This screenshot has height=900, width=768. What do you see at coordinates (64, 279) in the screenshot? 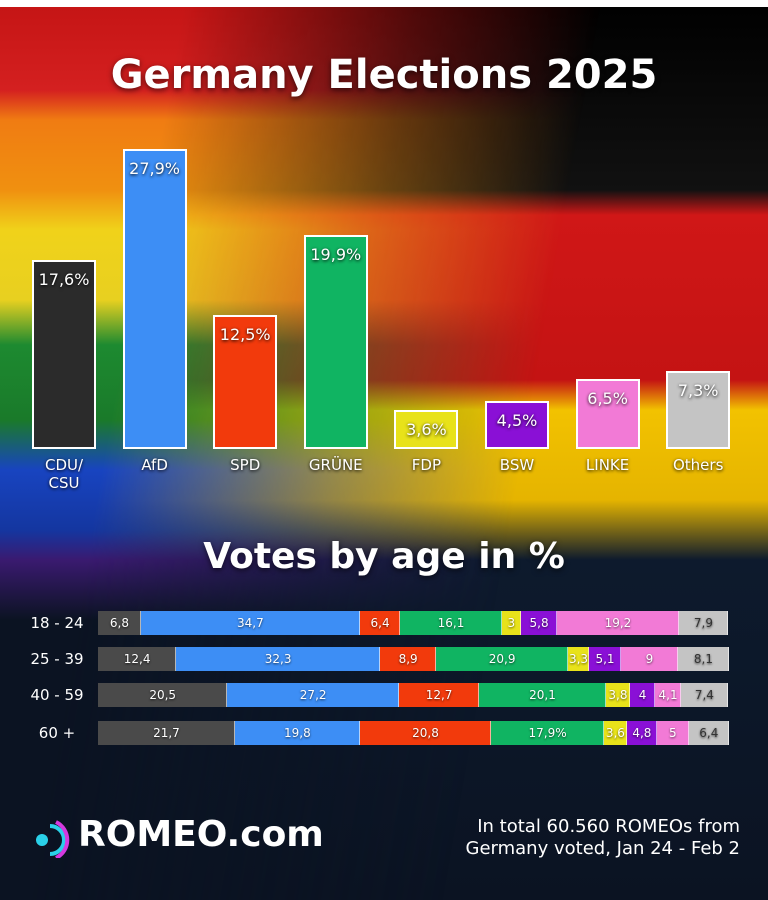
I see `value-label: 17,6%` at bounding box center [64, 279].